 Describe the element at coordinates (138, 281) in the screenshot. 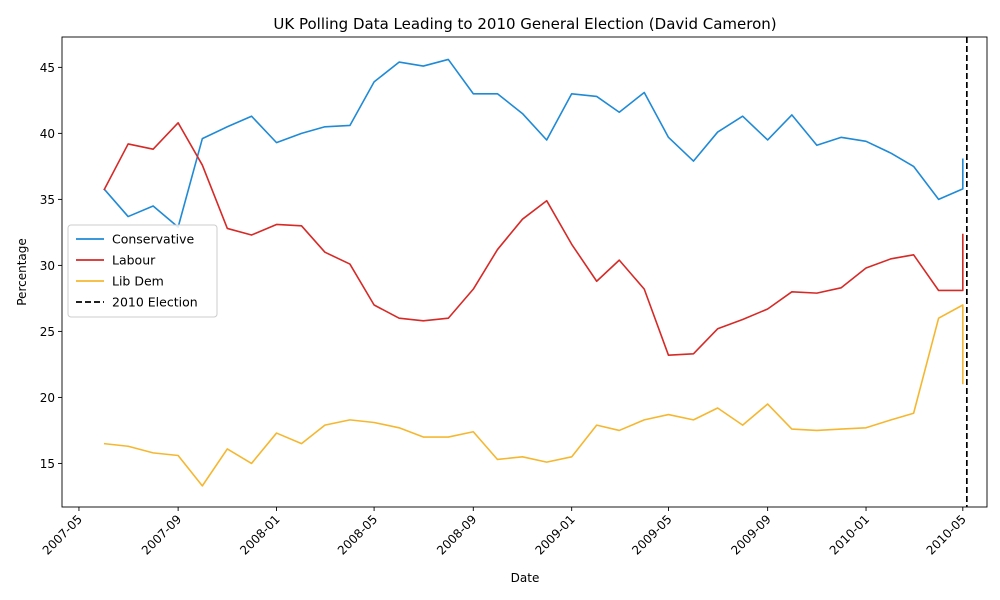

I see `legend-label: Lib Dem` at that location.